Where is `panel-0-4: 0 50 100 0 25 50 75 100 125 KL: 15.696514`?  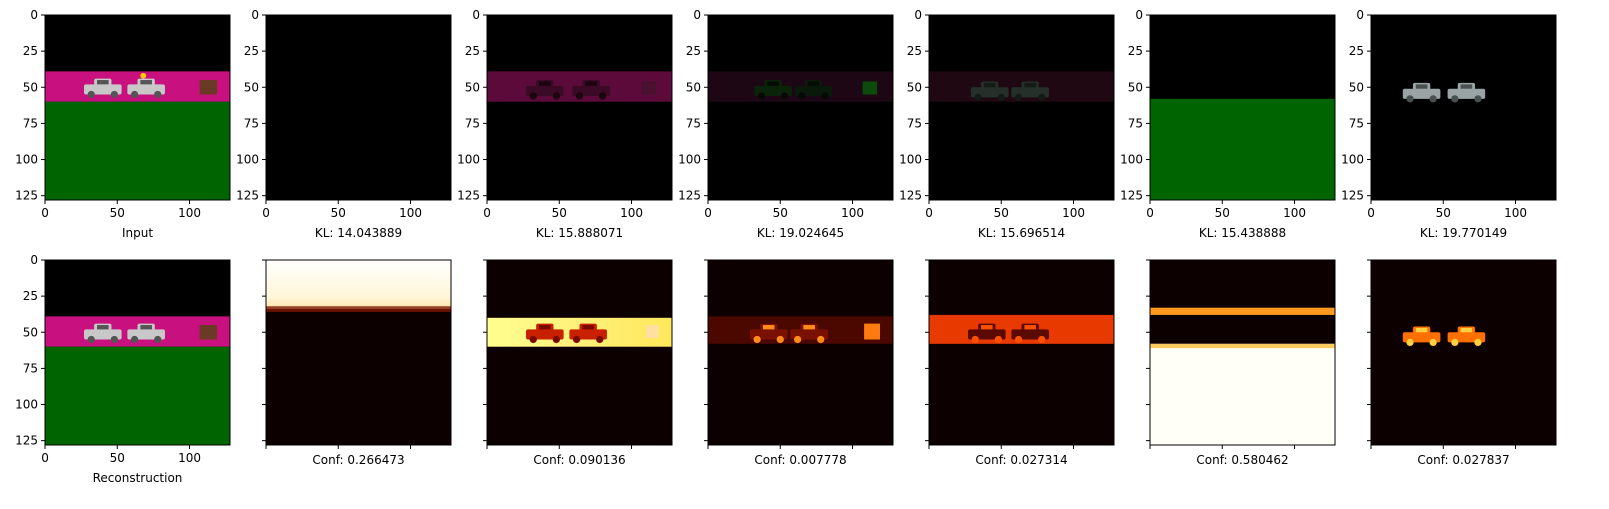
panel-0-4: 0 50 100 0 25 50 75 100 125 KL: 15.696514 is located at coordinates (1007, 124).